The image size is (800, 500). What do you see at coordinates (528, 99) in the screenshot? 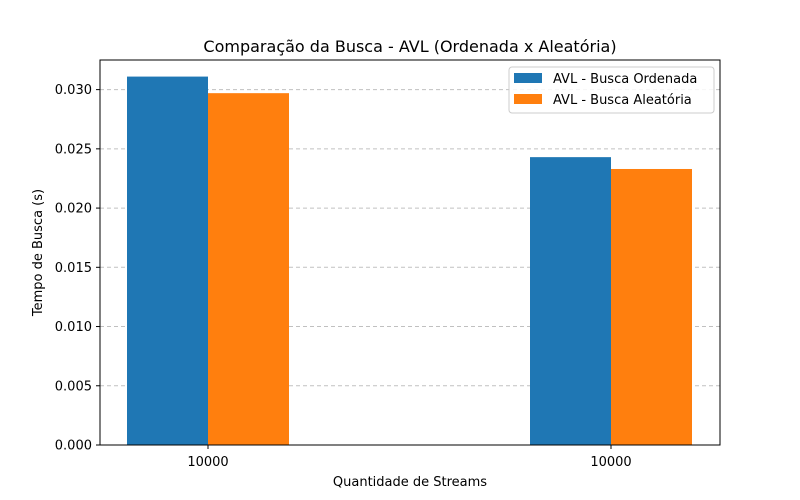
I see `legend-swatch-aleatoria` at bounding box center [528, 99].